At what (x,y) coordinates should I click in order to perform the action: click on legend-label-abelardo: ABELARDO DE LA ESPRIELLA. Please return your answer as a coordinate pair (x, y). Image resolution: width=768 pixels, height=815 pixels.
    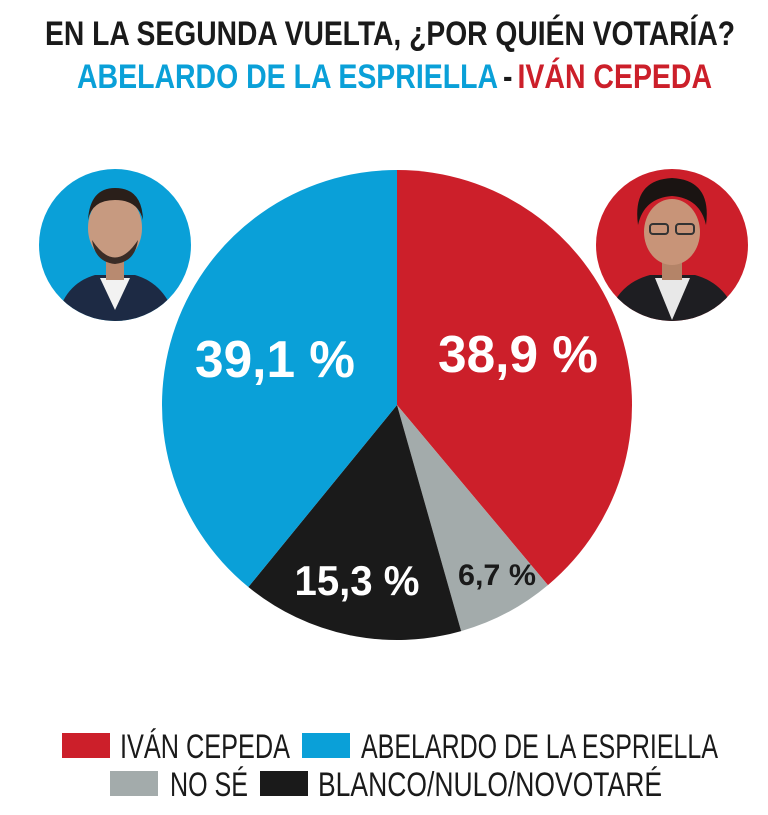
    Looking at the image, I should click on (539, 747).